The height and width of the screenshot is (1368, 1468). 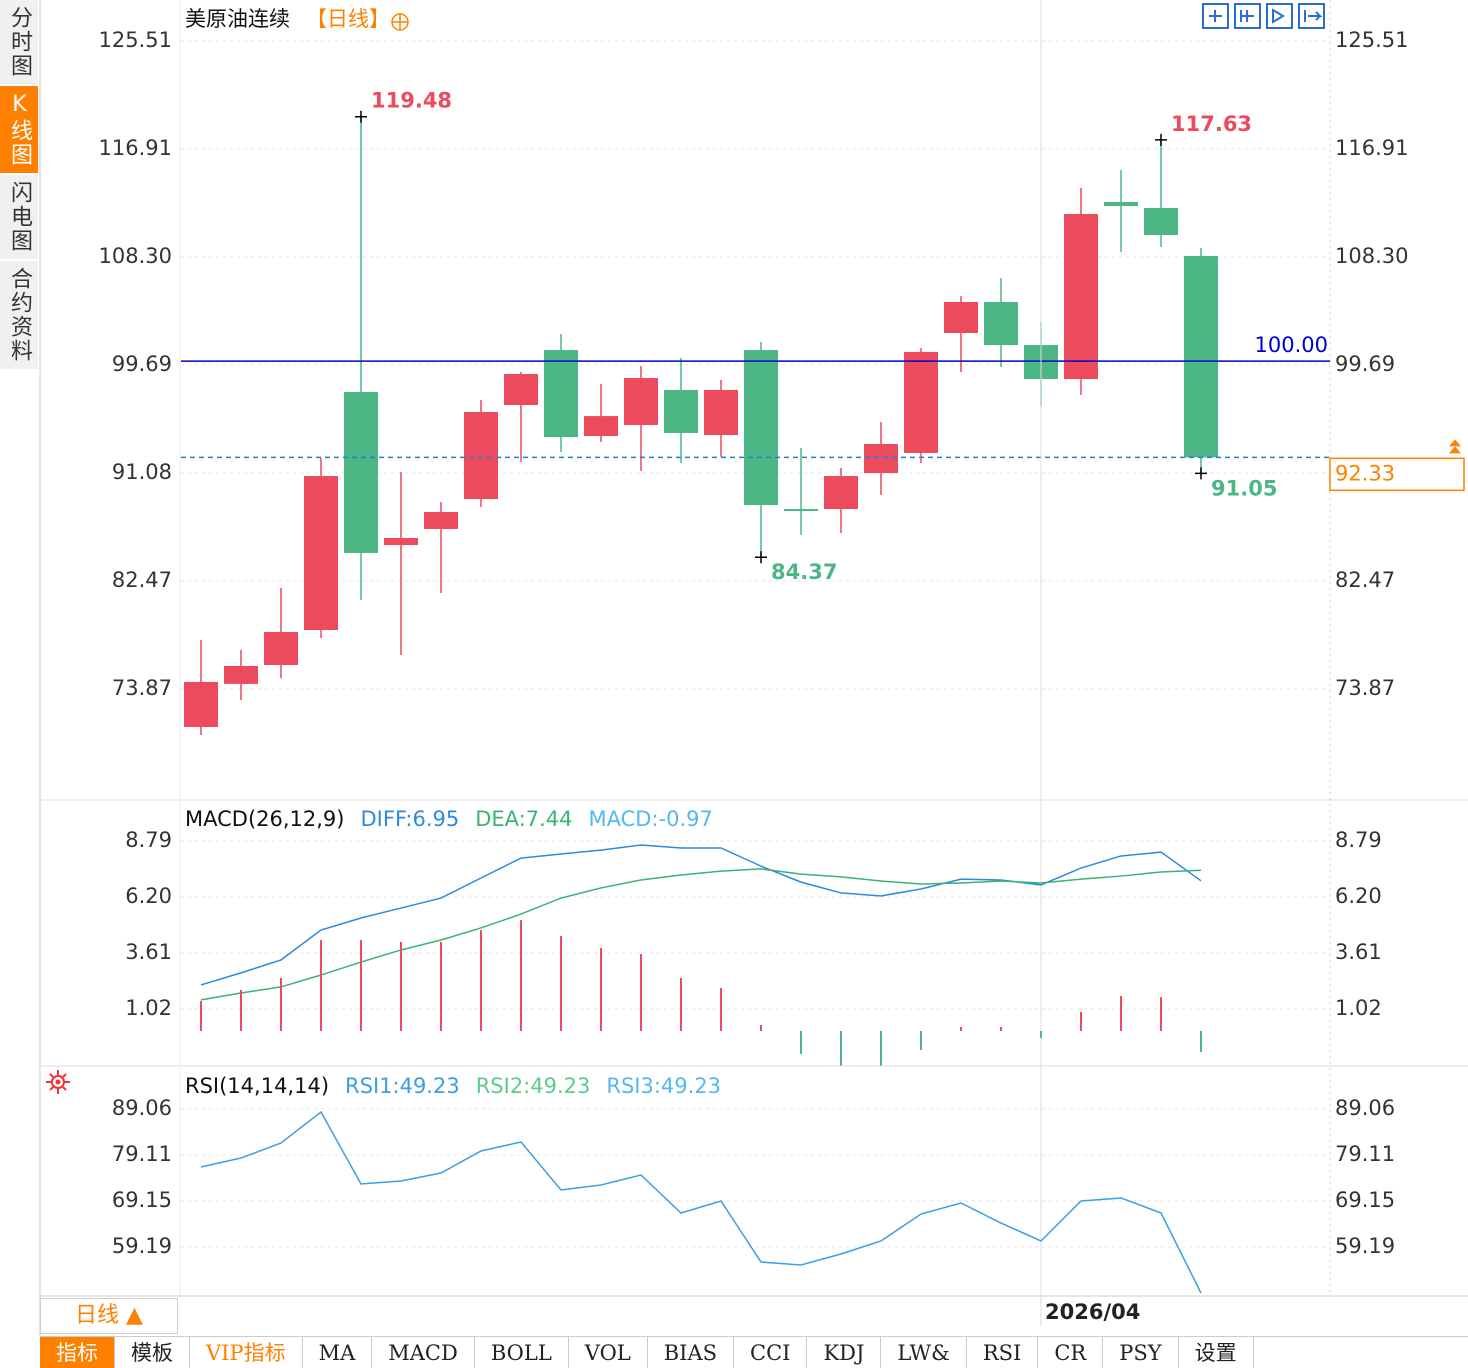 I want to click on indicator-tab: VOL, so click(x=608, y=1352).